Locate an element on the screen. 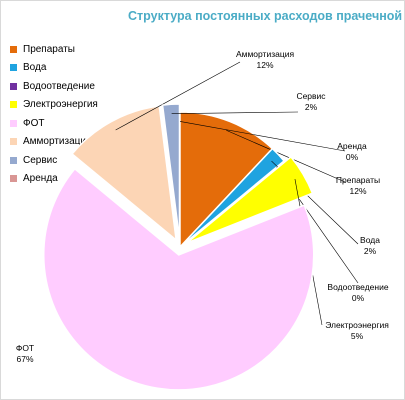 The height and width of the screenshot is (400, 405). legend-item: Сервис is located at coordinates (54, 160).